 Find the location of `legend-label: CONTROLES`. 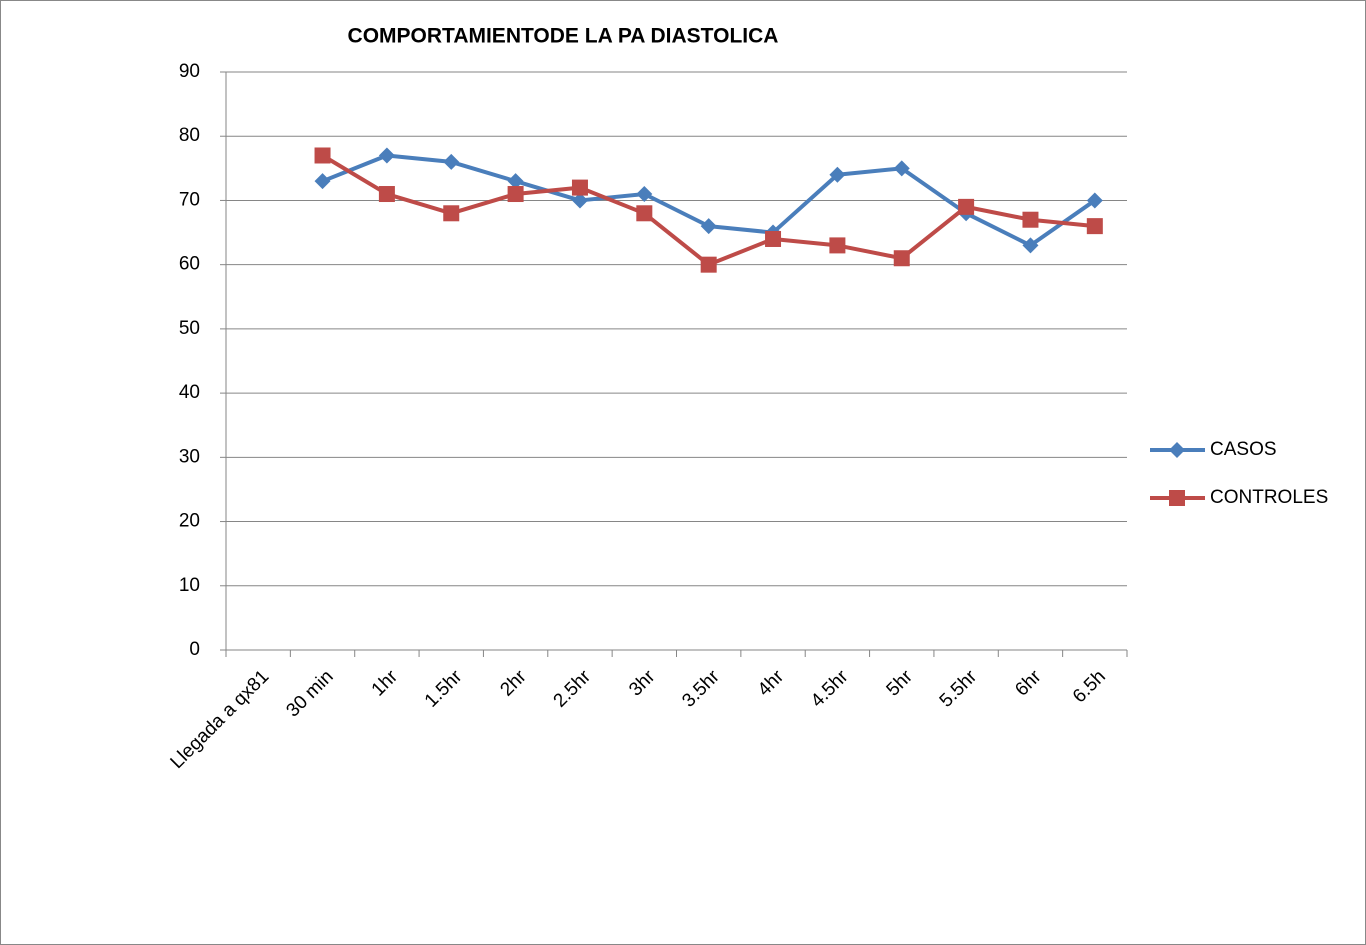

legend-label: CONTROLES is located at coordinates (1269, 497).